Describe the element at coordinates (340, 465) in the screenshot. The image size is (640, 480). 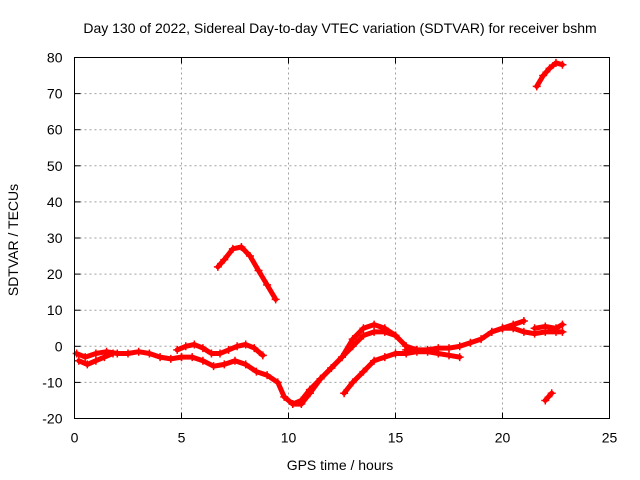
I see `x-axis-title: GPS time / hours` at that location.